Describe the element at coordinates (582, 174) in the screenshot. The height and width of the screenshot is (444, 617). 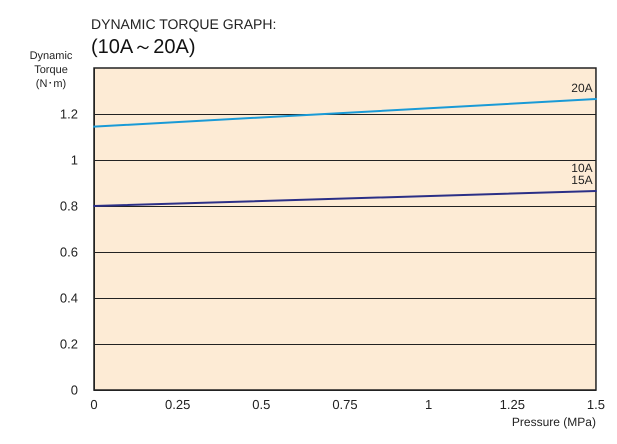
I see `series-label: 10A 15A` at that location.